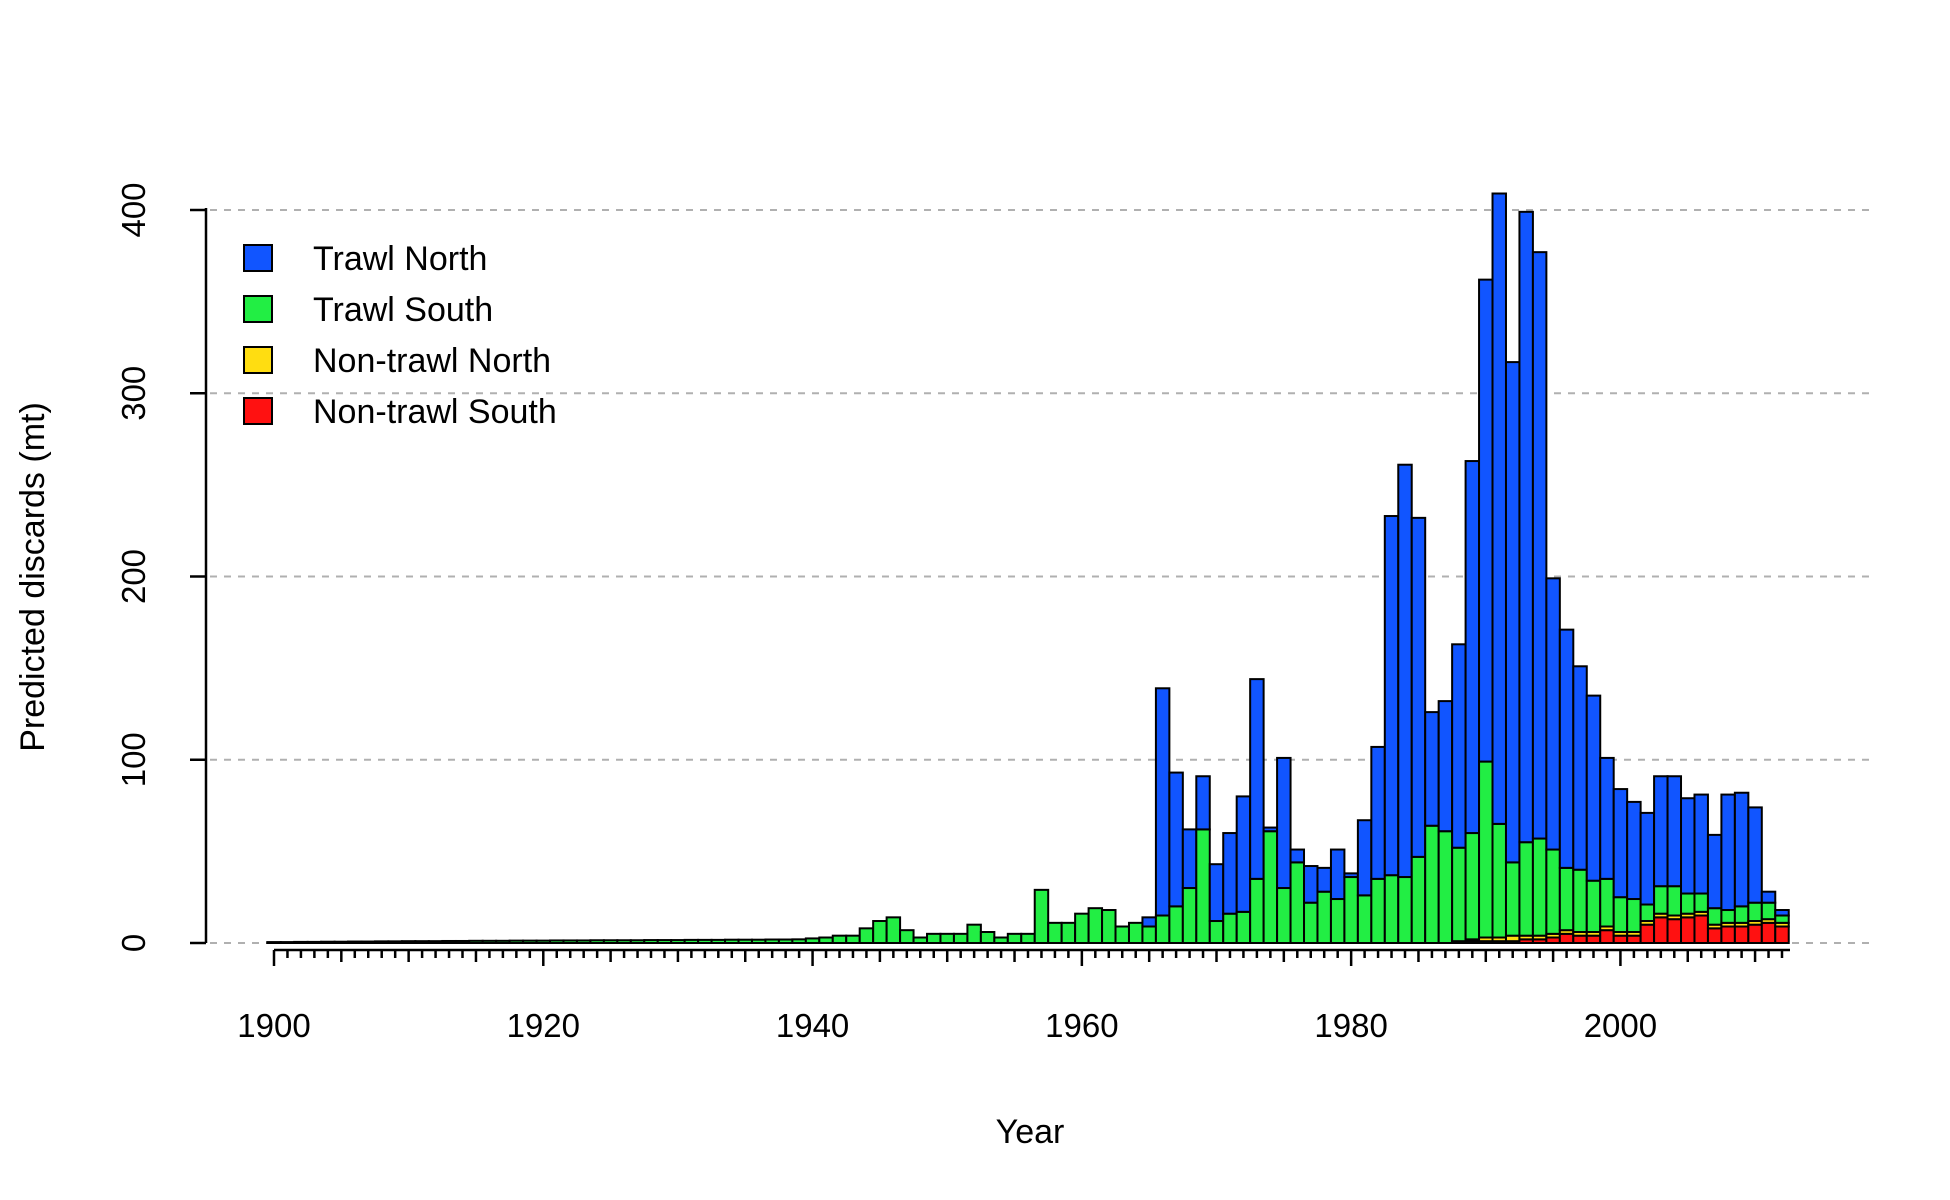  What do you see at coordinates (1674, 901) in the screenshot?
I see `bar-trawl-south-2004` at bounding box center [1674, 901].